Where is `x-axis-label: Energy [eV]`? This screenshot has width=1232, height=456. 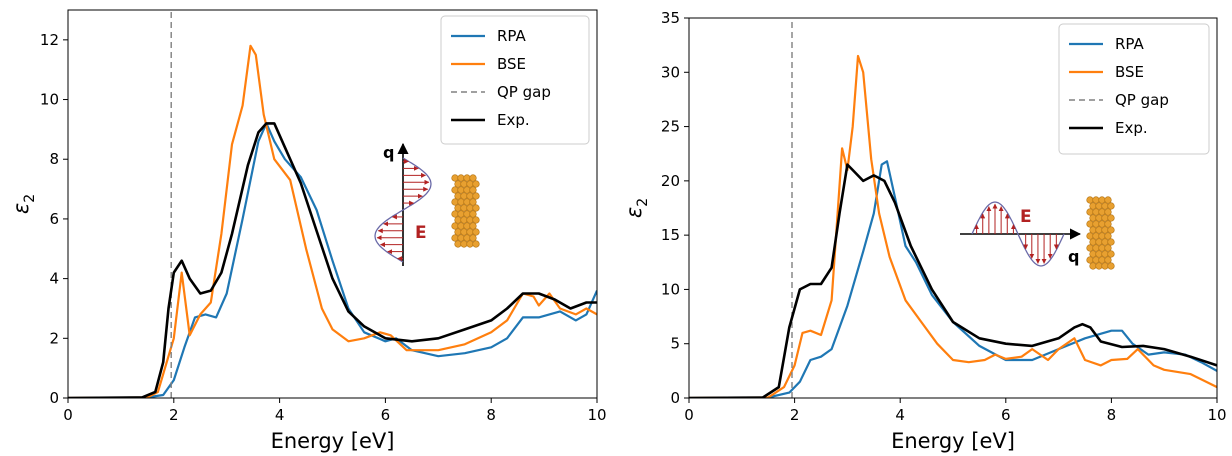
x-axis-label: Energy [eV] is located at coordinates (953, 441).